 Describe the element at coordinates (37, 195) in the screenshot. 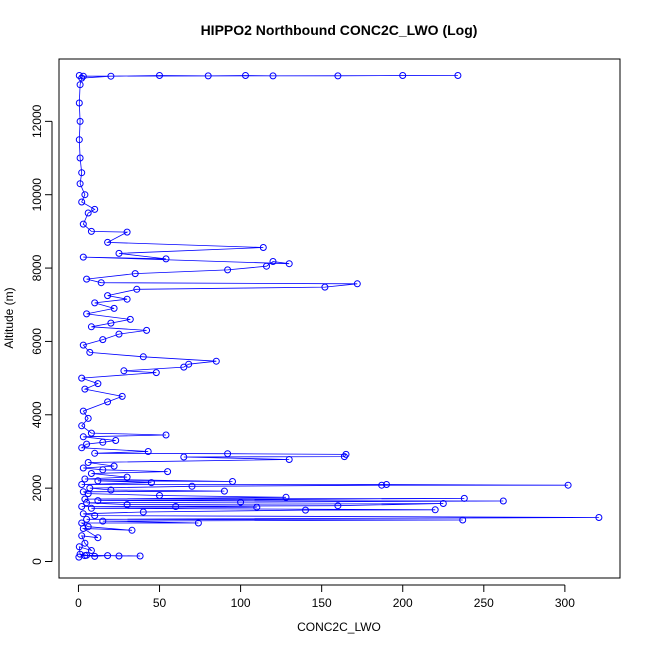

I see `y-tick-label: 10000` at that location.